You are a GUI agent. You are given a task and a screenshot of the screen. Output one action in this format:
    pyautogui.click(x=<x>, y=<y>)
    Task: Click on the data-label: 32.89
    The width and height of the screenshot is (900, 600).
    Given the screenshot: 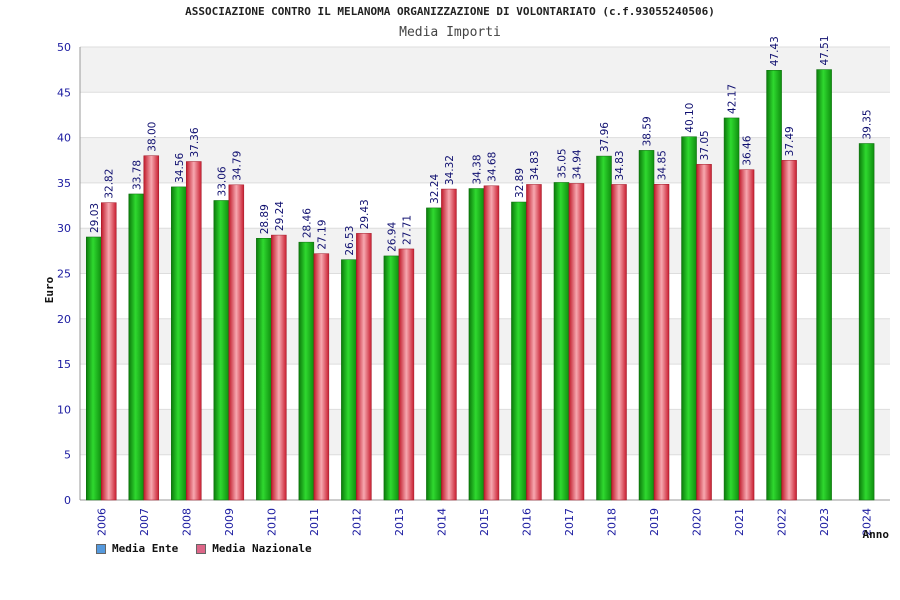 What is the action you would take?
    pyautogui.click(x=520, y=183)
    